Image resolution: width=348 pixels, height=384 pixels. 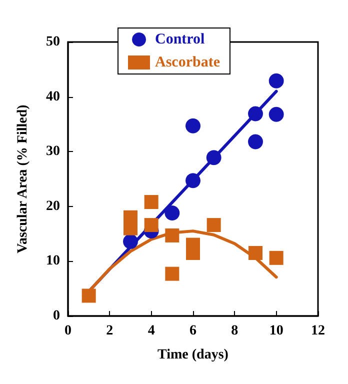 What do you see at coordinates (193, 355) in the screenshot?
I see `x-axis-title: Time (days)` at bounding box center [193, 355].